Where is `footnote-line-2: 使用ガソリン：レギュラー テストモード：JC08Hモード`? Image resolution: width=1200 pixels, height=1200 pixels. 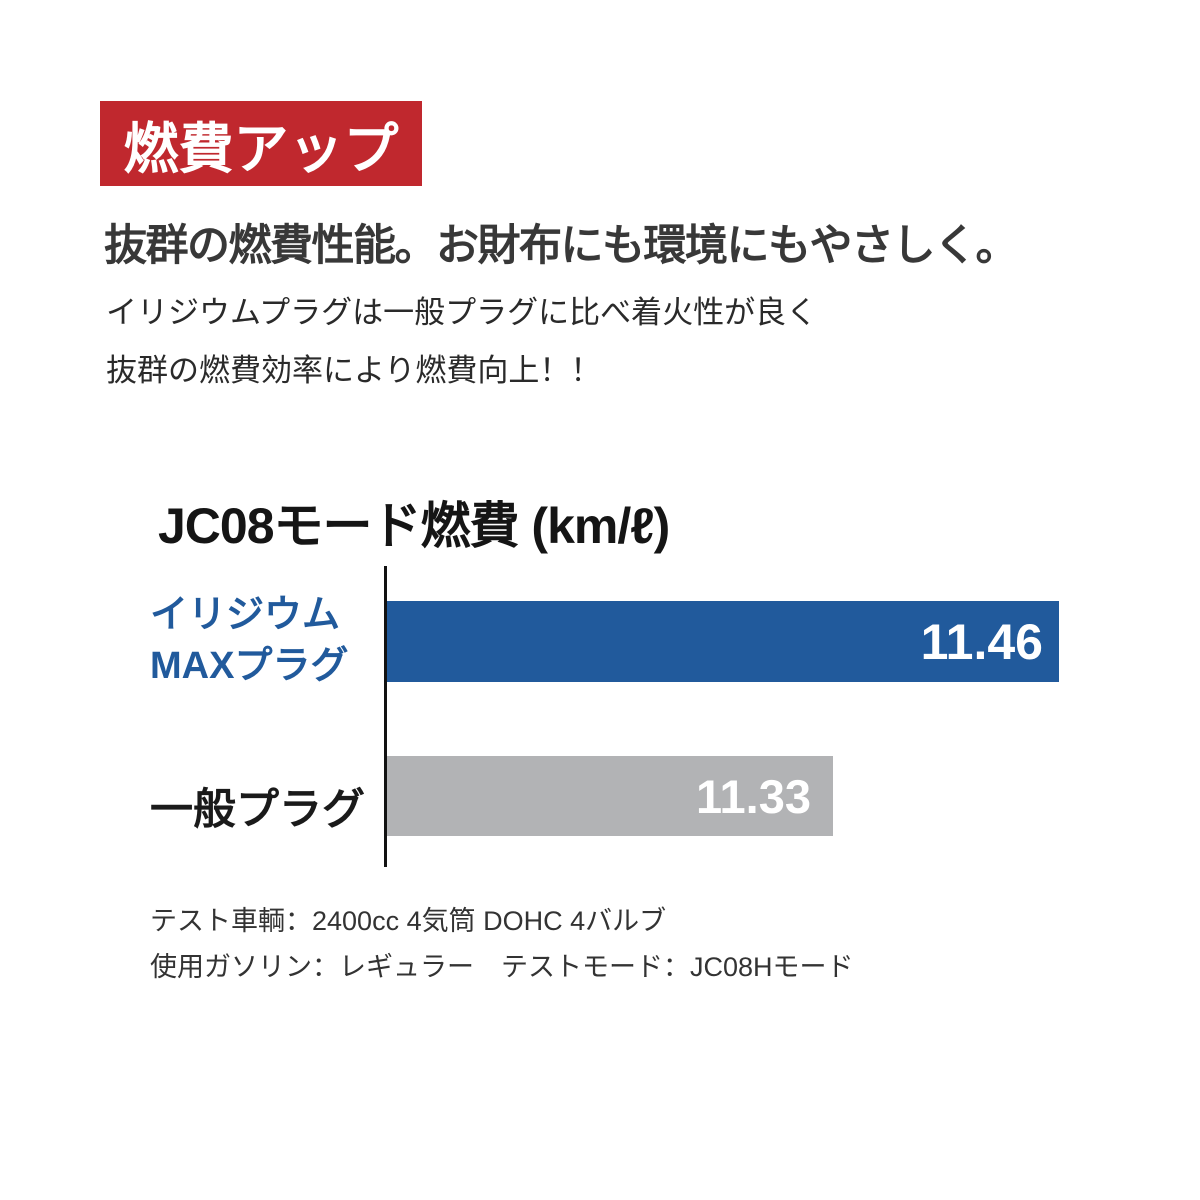
footnote-line-2: 使用ガソリン：レギュラー テストモード：JC08Hモード is located at coordinates (502, 967).